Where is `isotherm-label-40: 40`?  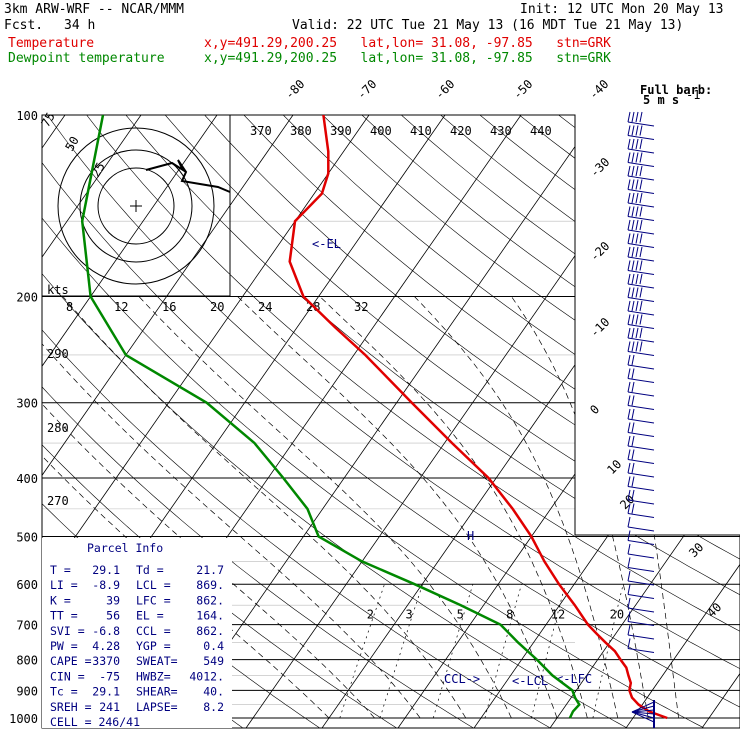 isotherm-label-40: 40 is located at coordinates (714, 610).